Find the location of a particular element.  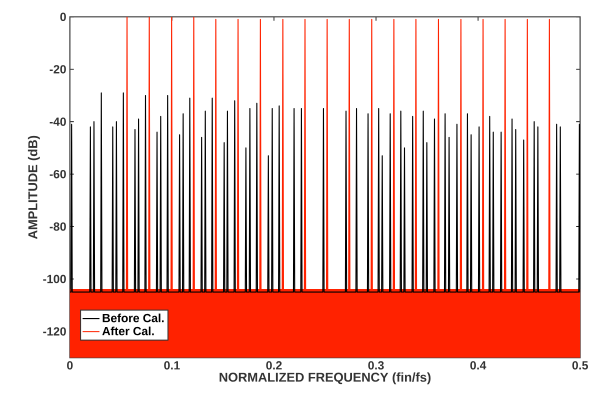

y-tick-label: -80 is located at coordinates (58, 226).